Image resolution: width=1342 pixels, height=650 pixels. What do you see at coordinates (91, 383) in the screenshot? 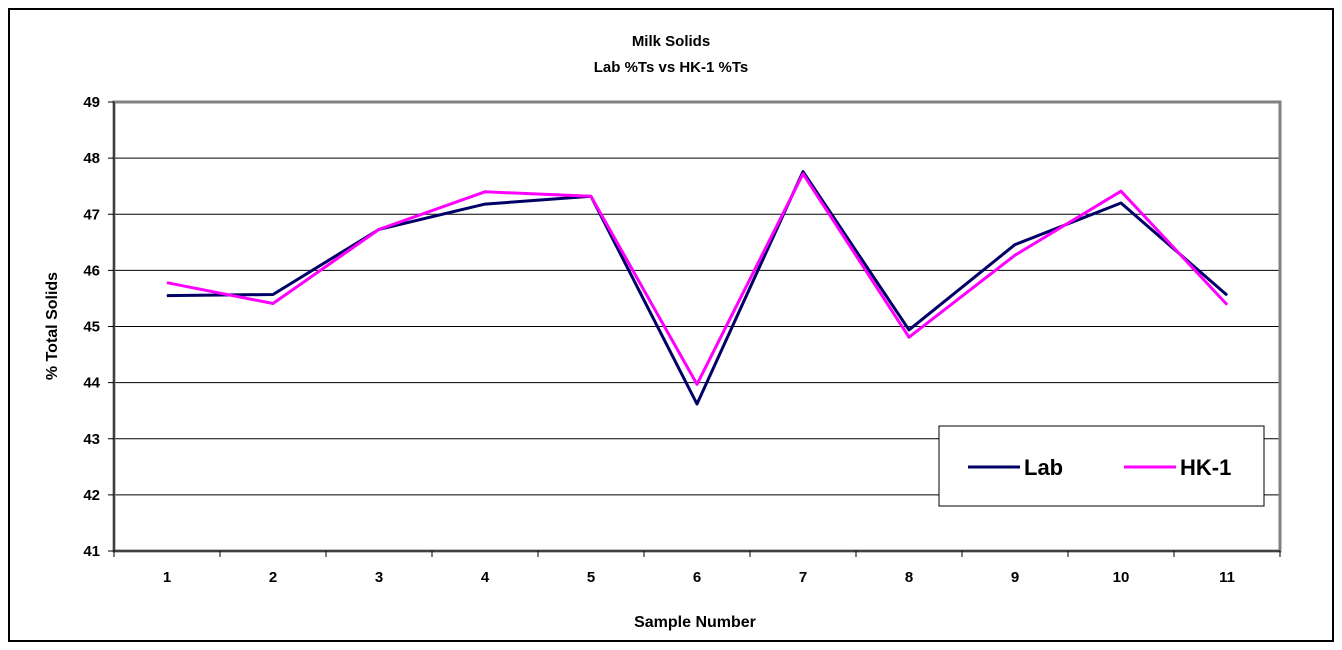
I see `y-tick-label: 44` at bounding box center [91, 383].